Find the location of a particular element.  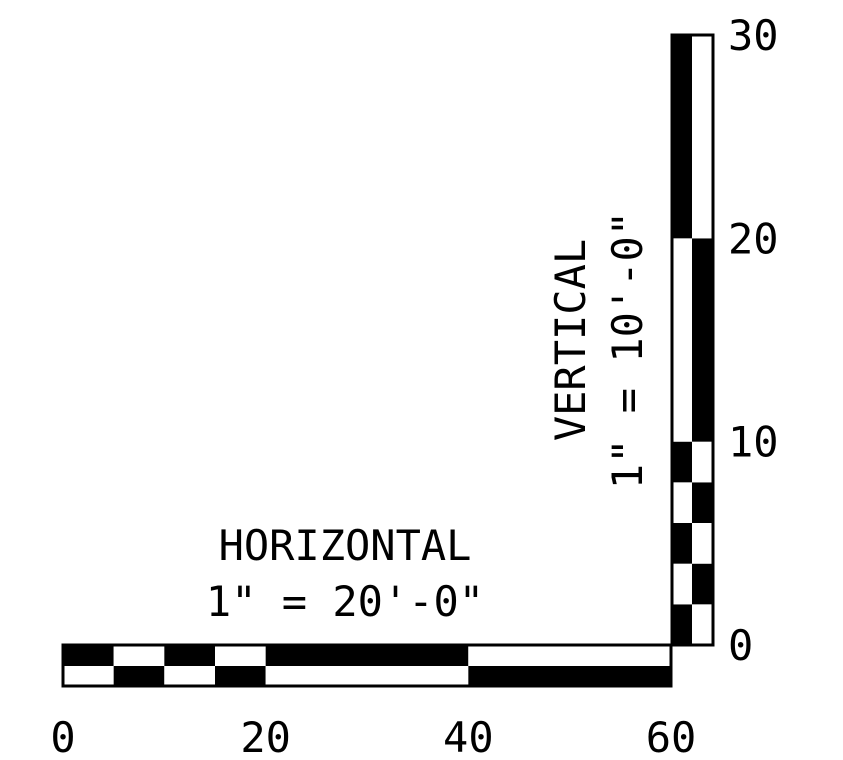

horizontal-tick-label: 60 is located at coordinates (671, 736).